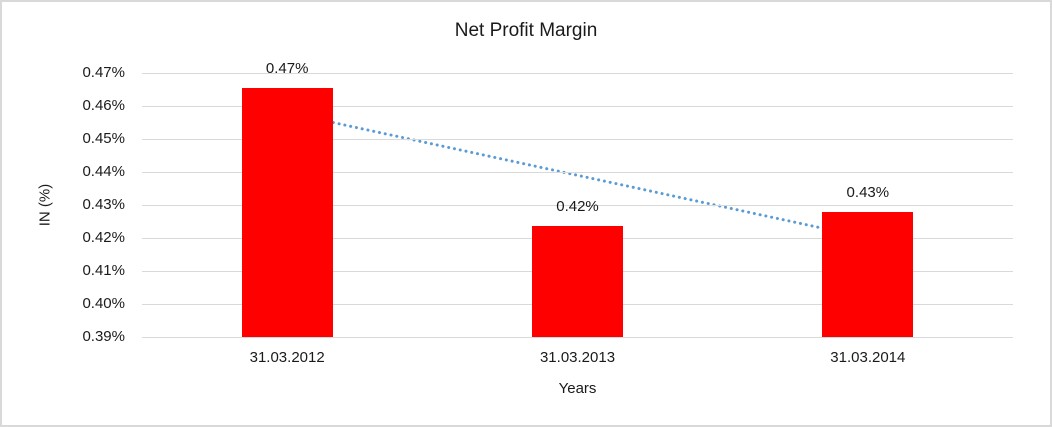  I want to click on y-tick-label: 0.46%, so click(103, 105).